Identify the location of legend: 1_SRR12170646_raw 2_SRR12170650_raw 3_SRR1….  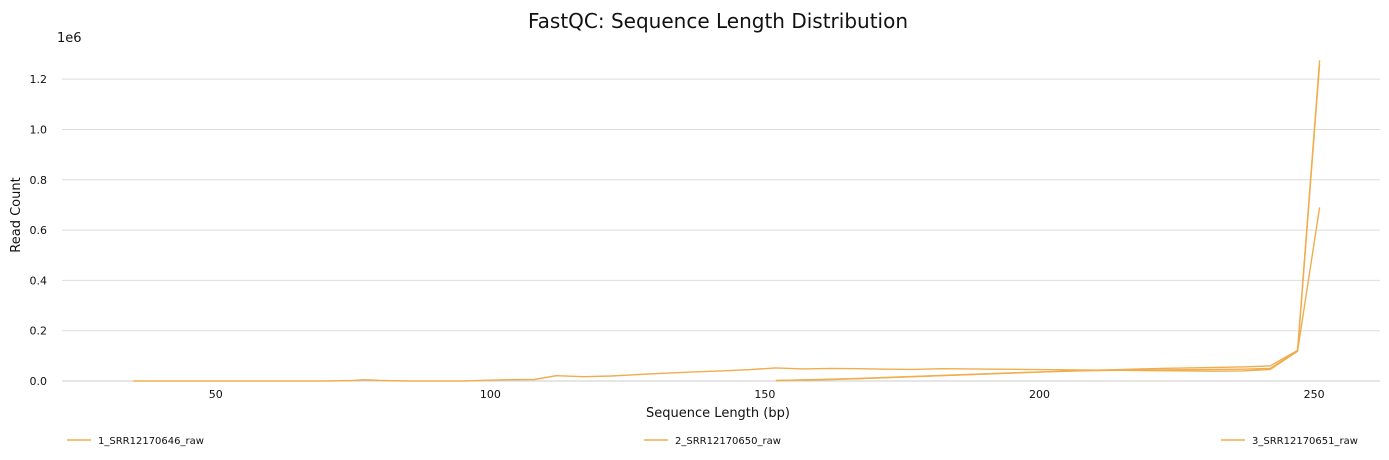
(712, 441).